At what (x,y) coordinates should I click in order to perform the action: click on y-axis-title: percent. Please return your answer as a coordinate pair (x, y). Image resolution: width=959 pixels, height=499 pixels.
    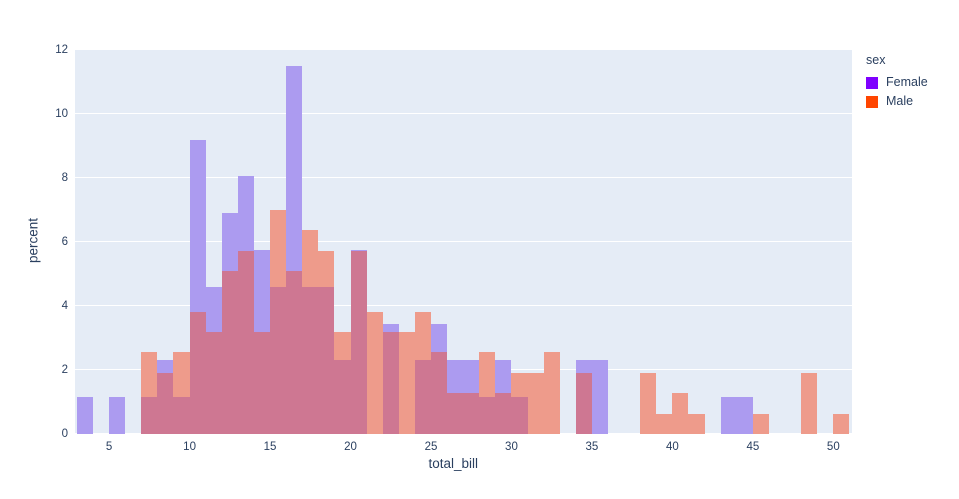
    Looking at the image, I should click on (33, 240).